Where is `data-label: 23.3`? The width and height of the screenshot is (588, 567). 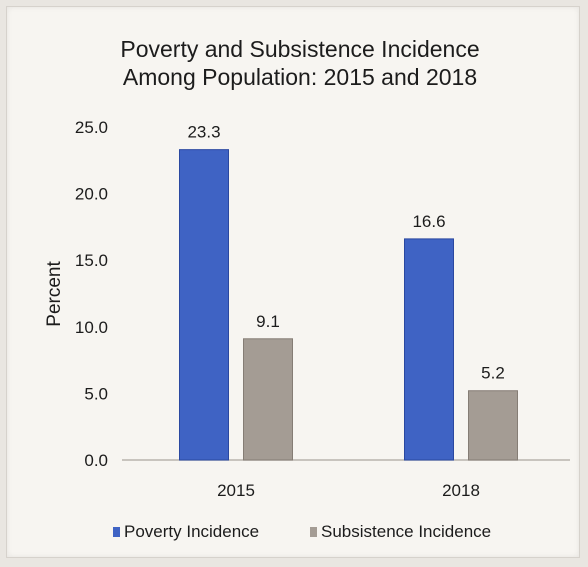
data-label: 23.3 is located at coordinates (203, 132).